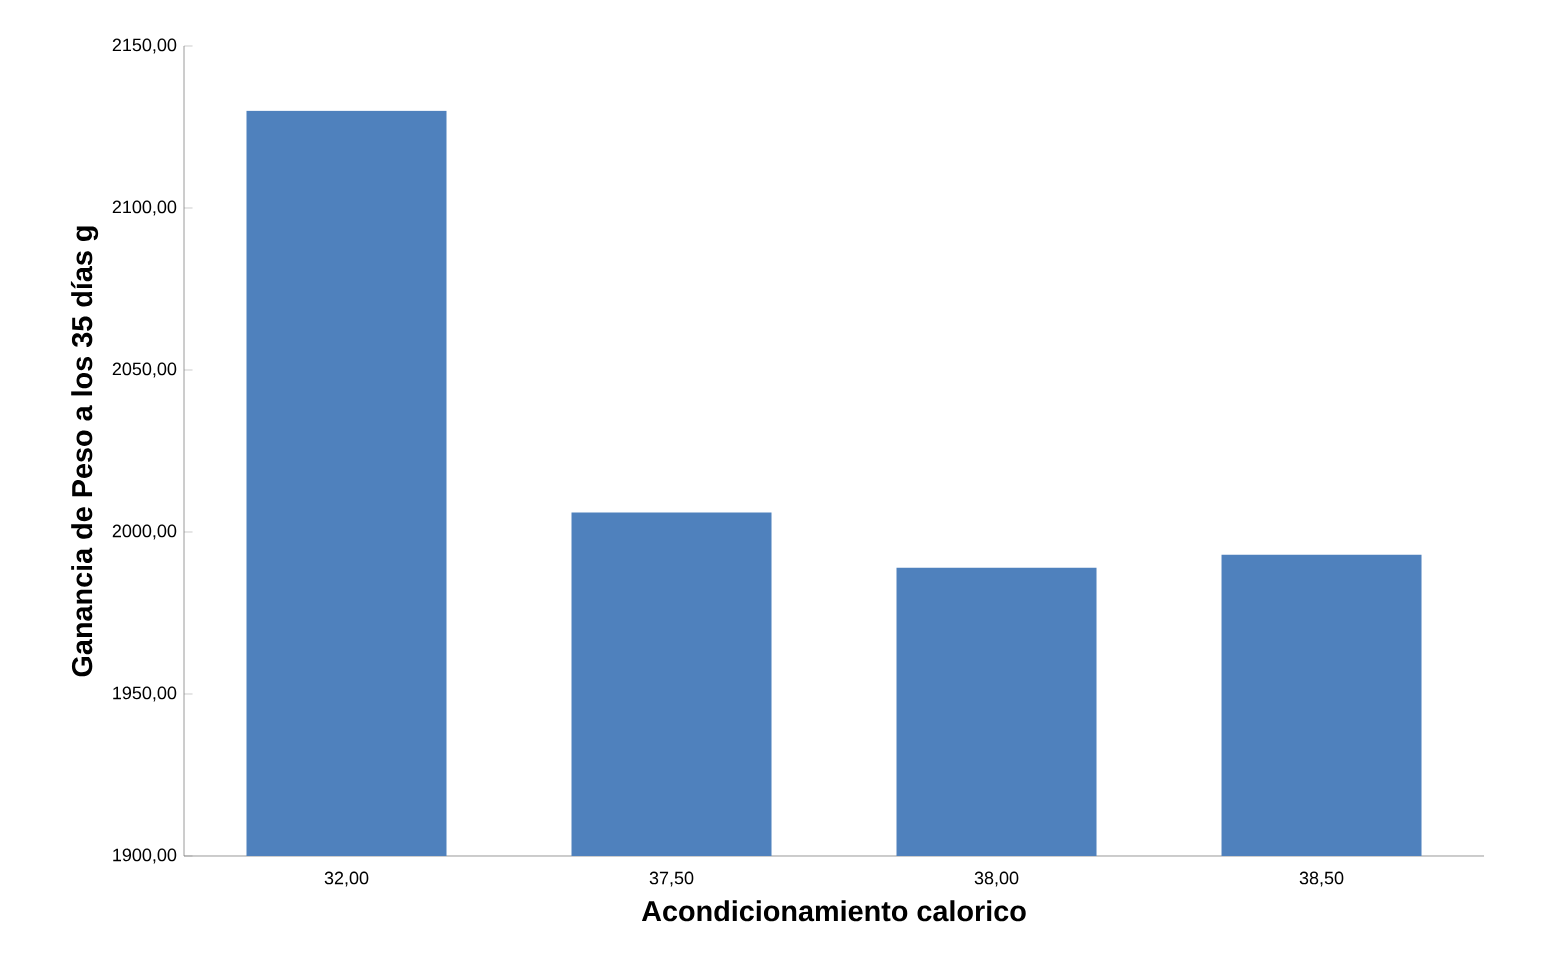 This screenshot has width=1566, height=968. I want to click on x-tick-label: 38,00, so click(996, 879).